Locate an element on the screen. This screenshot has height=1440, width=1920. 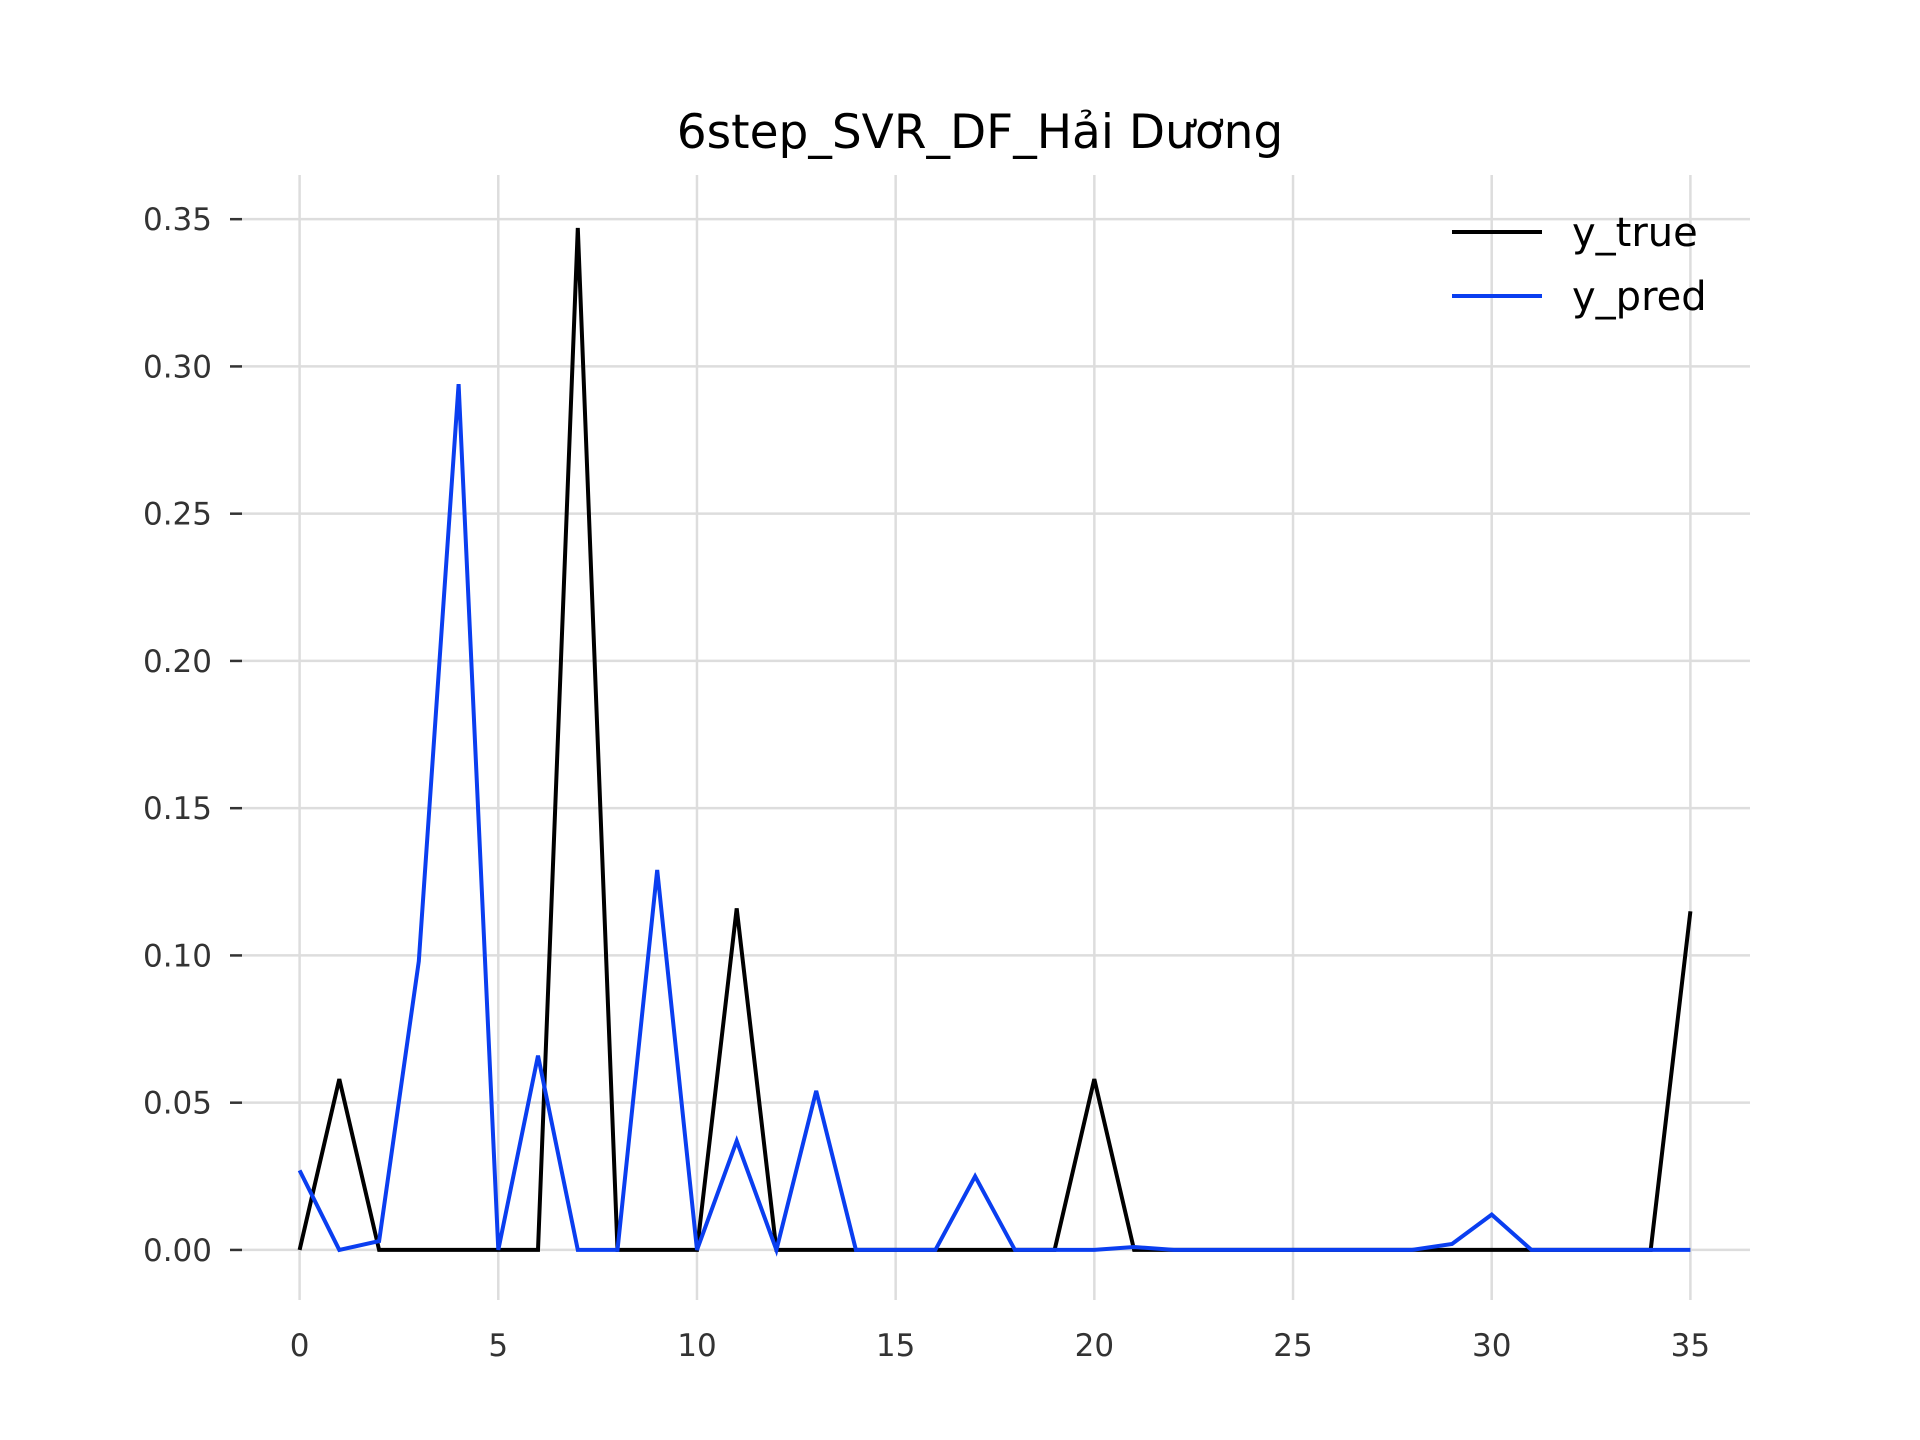
y-tick-label: 0.30 is located at coordinates (177, 367).